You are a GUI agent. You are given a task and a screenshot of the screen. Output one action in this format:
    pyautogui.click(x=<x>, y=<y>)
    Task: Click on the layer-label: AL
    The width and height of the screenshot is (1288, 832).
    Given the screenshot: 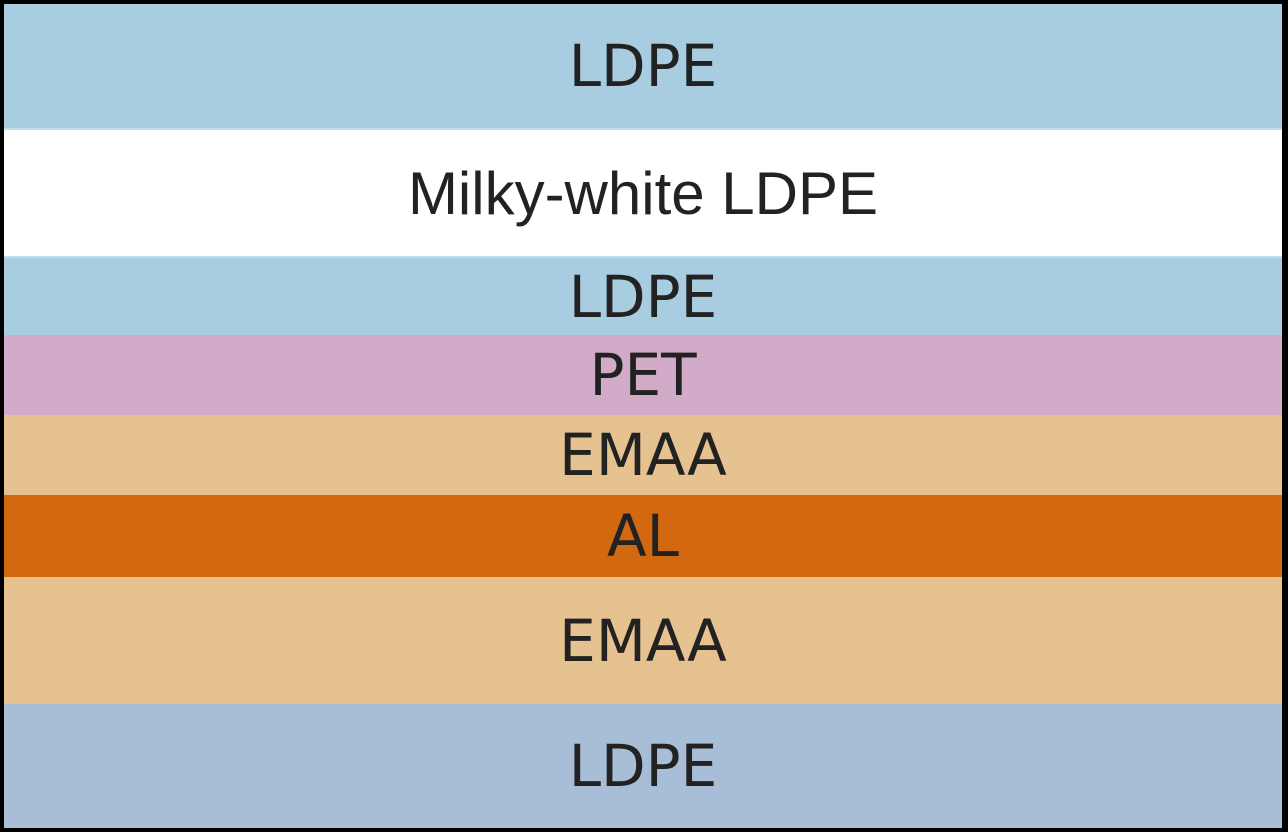 What is the action you would take?
    pyautogui.click(x=643, y=536)
    